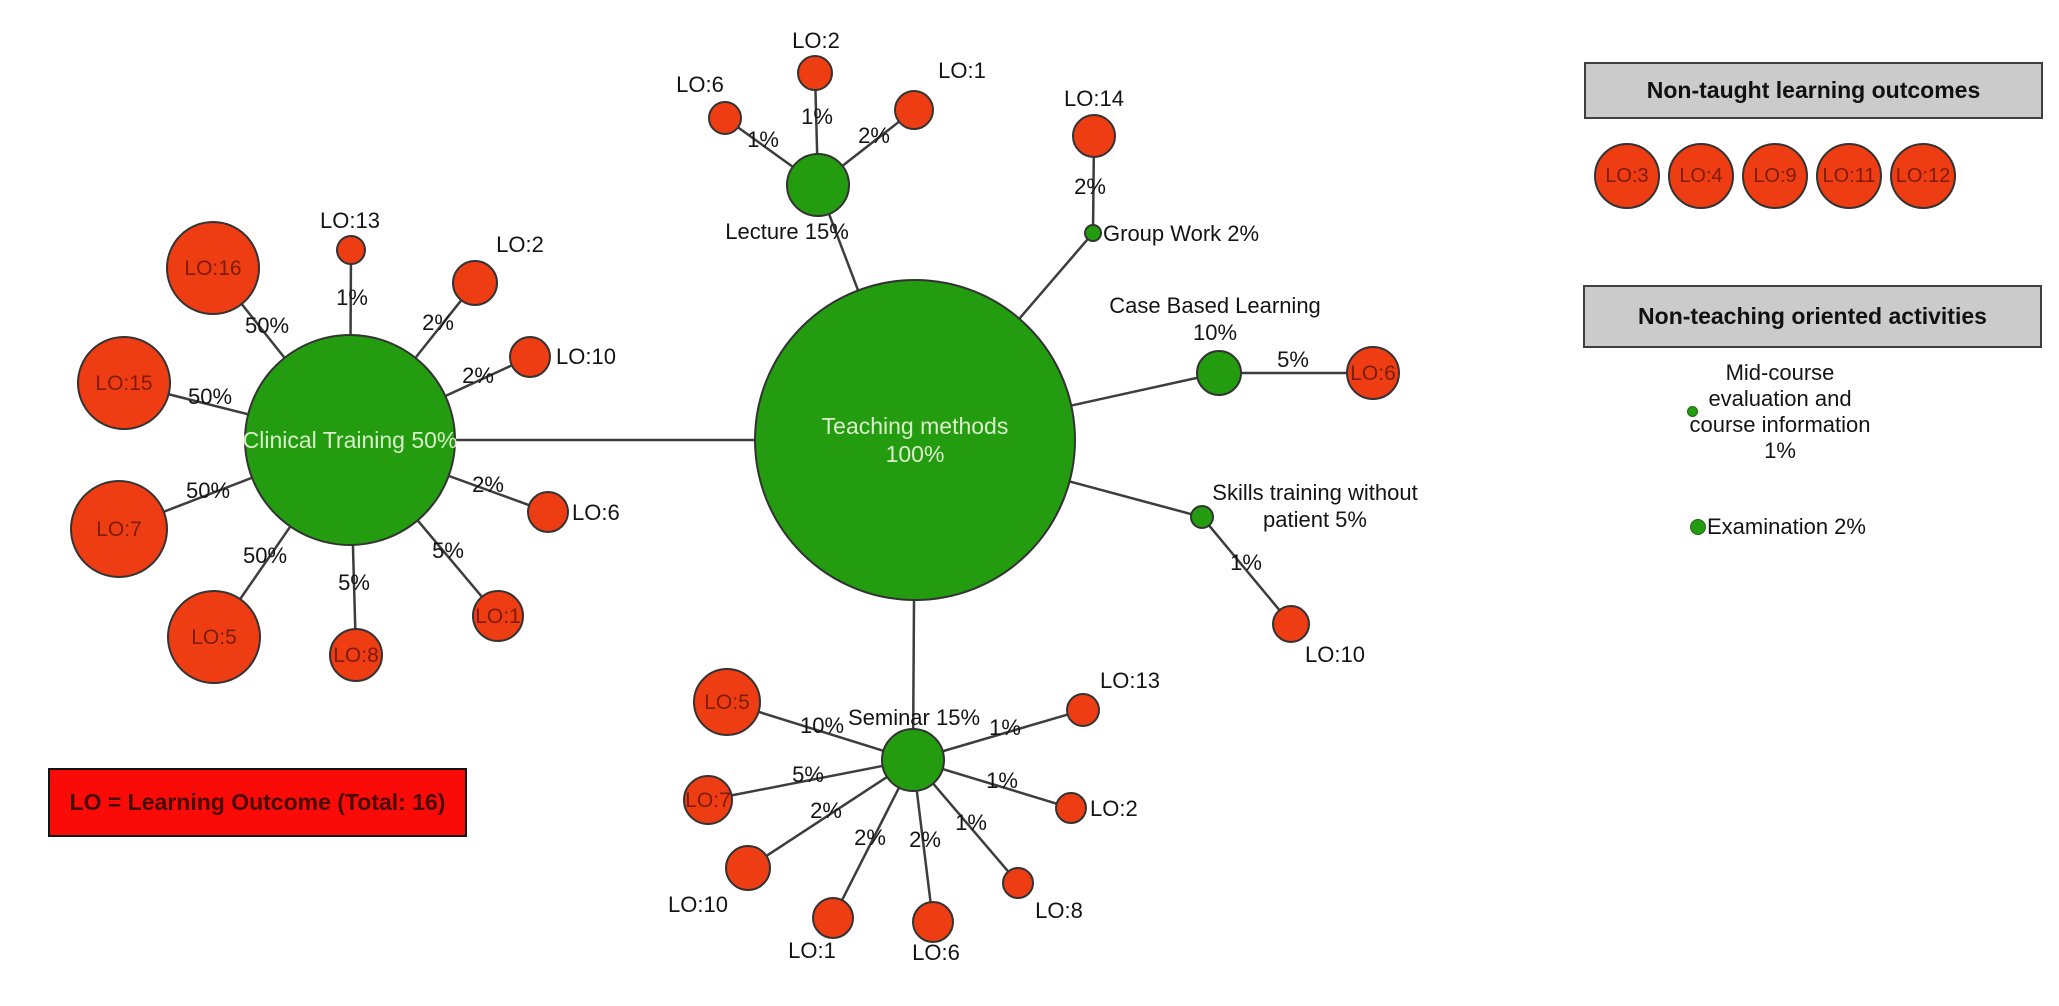  I want to click on label-lec-lo2: LO:2, so click(816, 40).